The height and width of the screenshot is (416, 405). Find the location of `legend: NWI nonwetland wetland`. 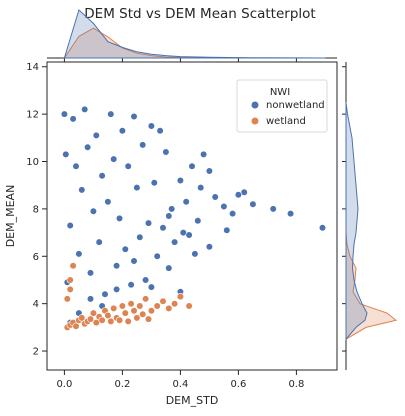

legend: NWI nonwetland wetland is located at coordinates (282, 106).